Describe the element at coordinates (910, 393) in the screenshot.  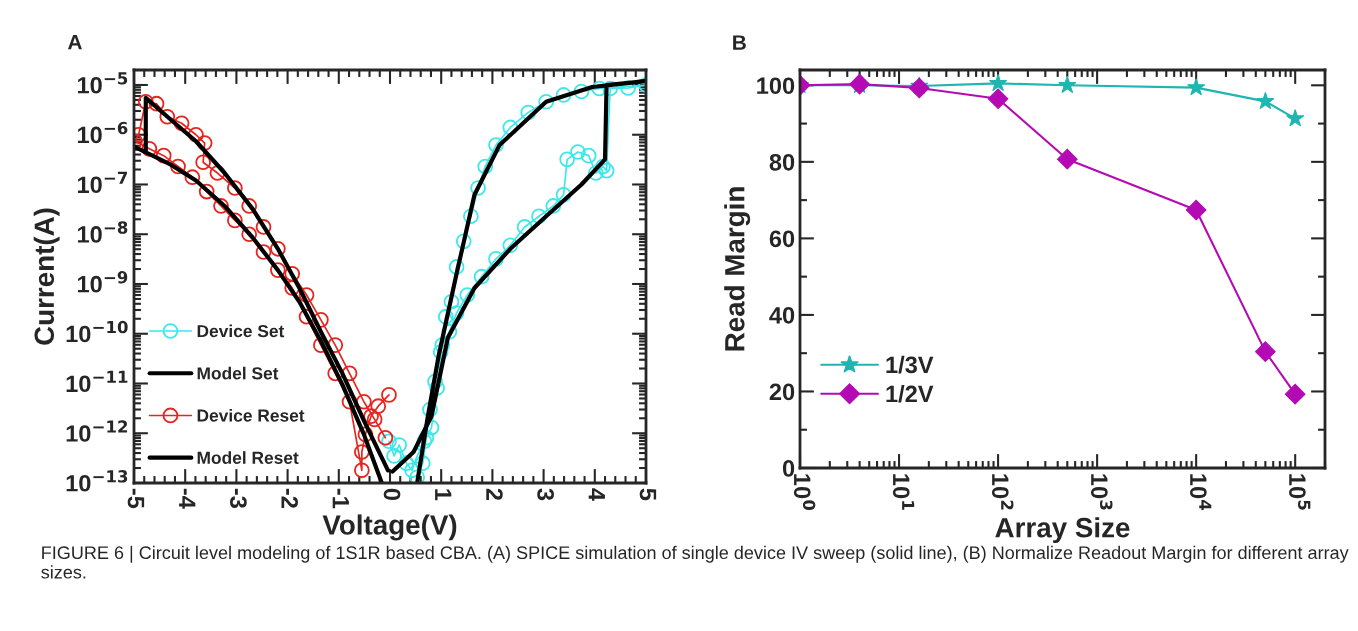
I see `legend-label: 1/2V` at that location.